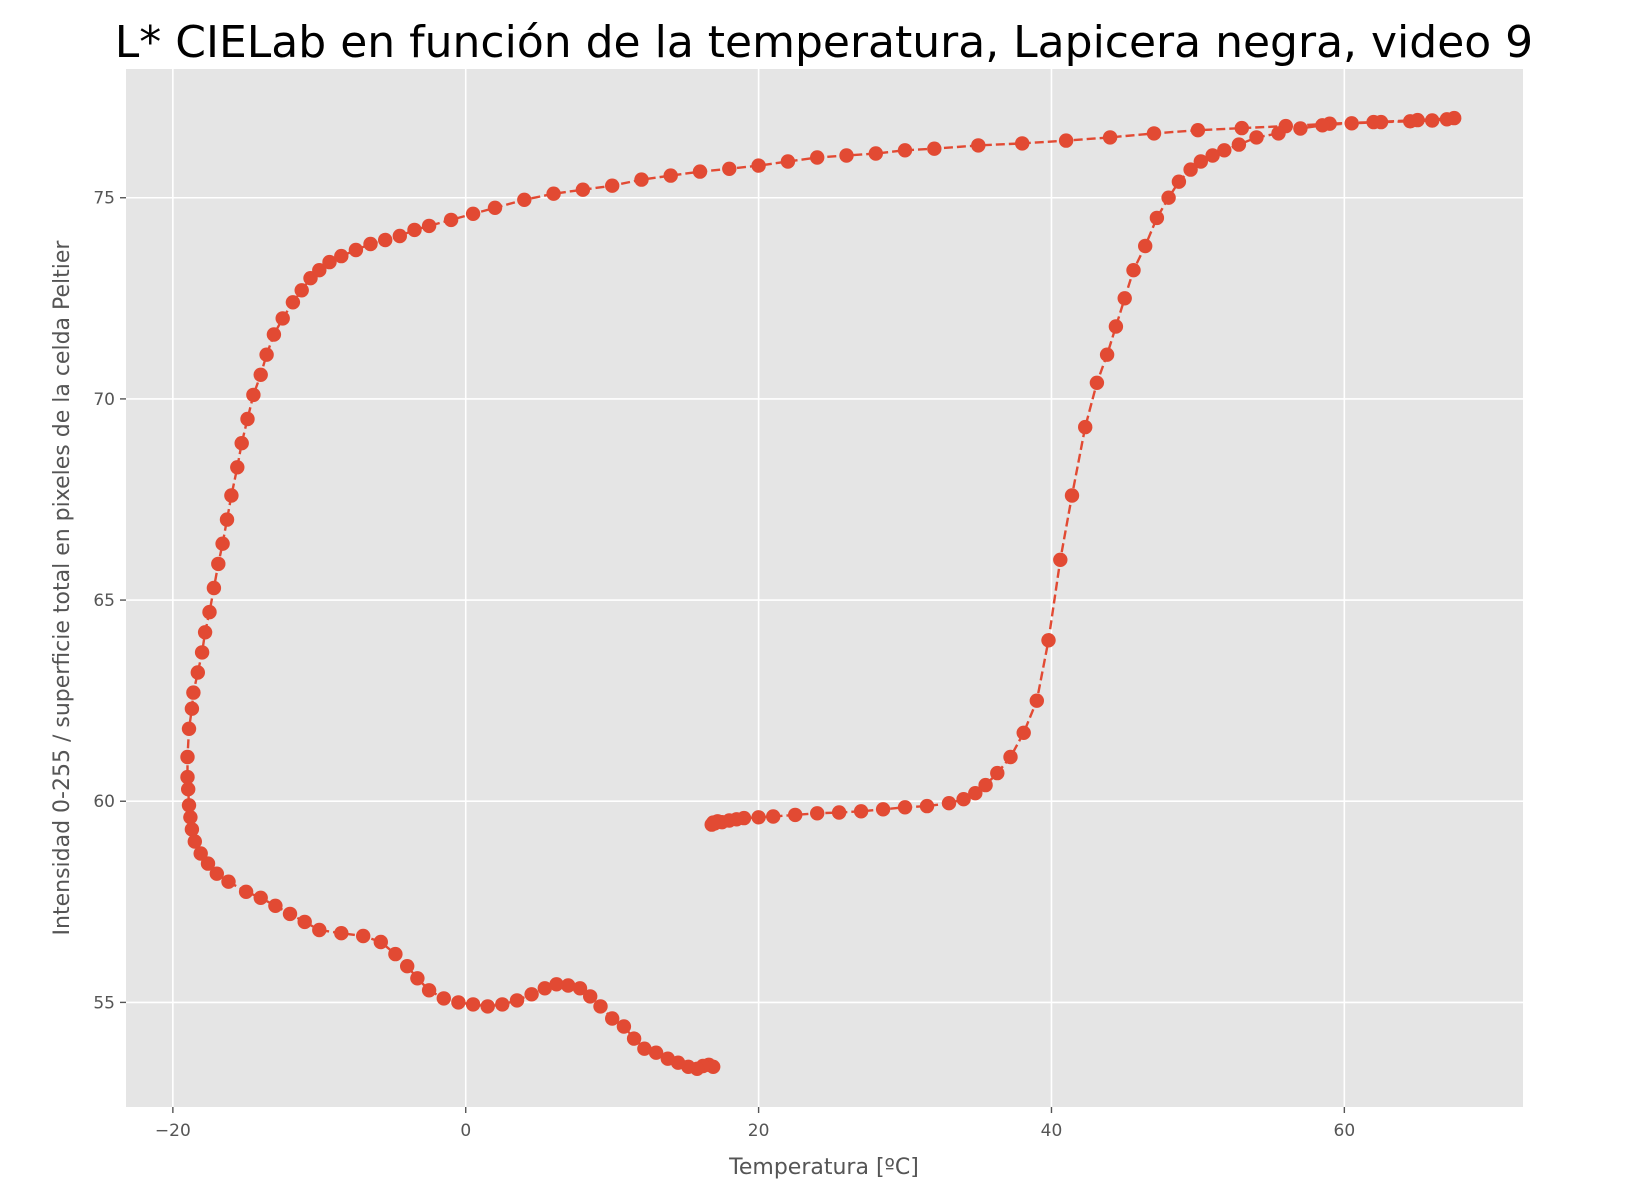 The image size is (1642, 1188). What do you see at coordinates (104, 802) in the screenshot?
I see `y-tick-label: 60` at bounding box center [104, 802].